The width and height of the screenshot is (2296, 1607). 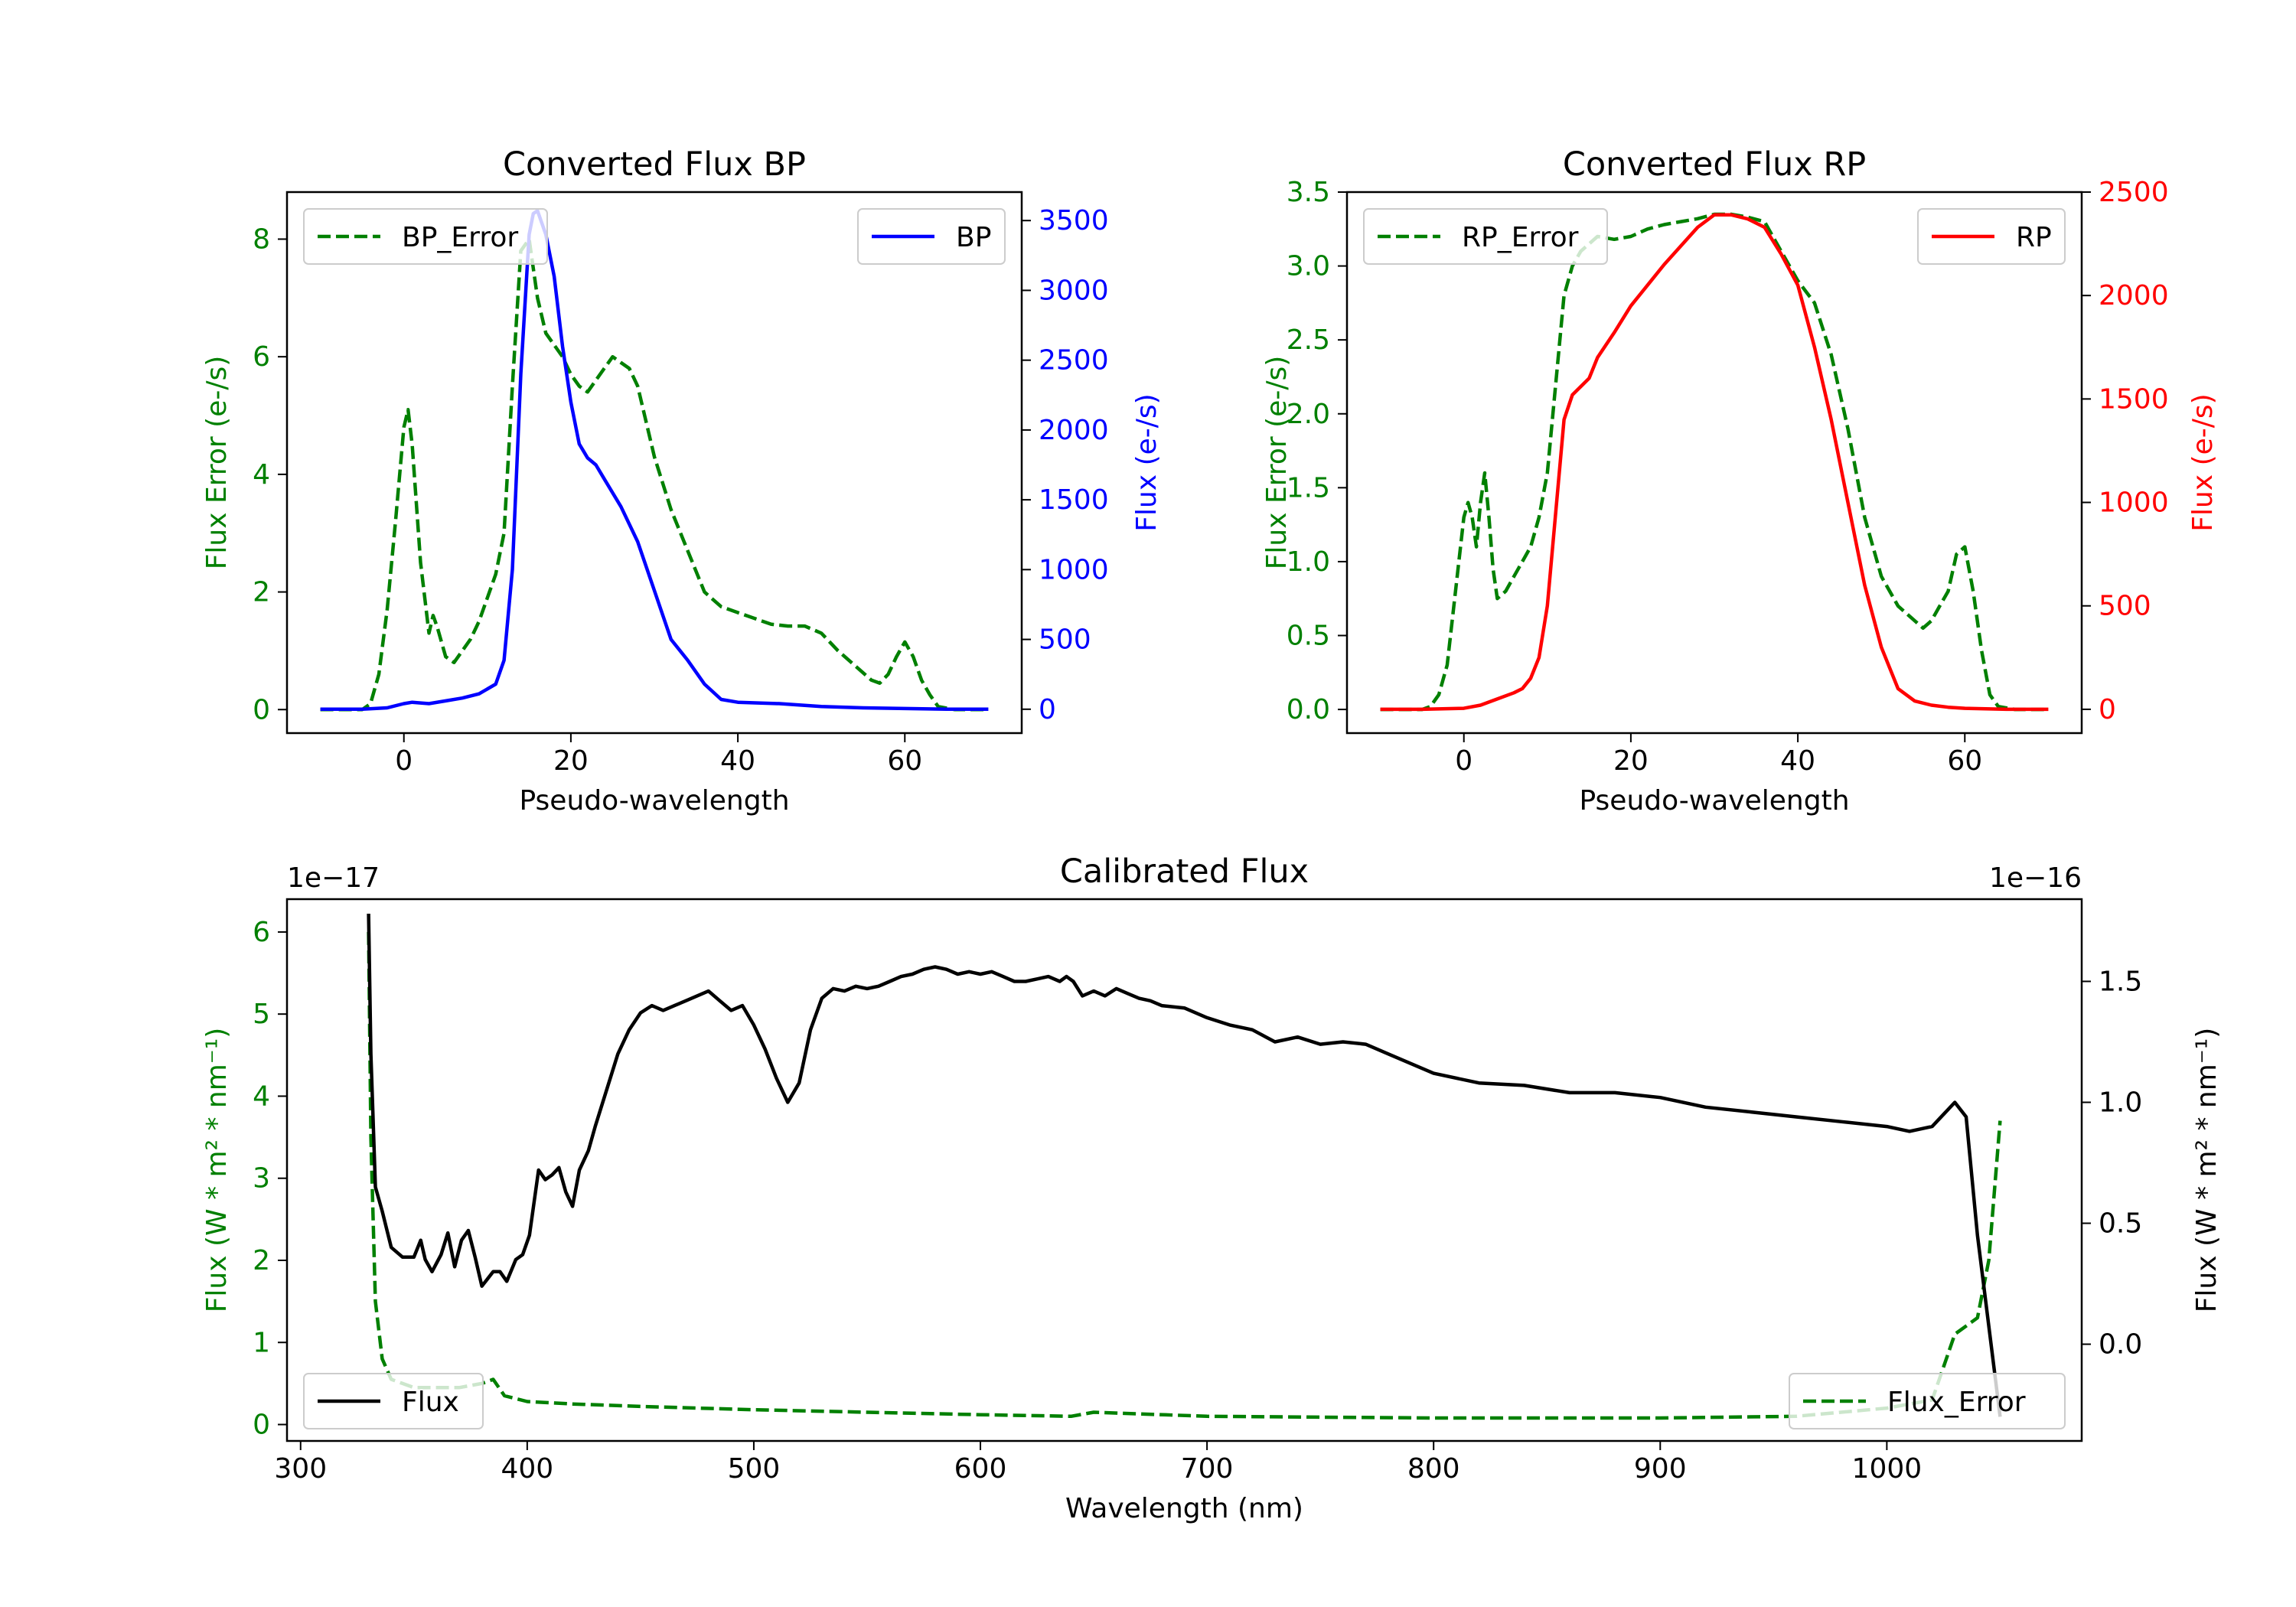 I want to click on x-tick-label: 700, so click(x=1207, y=1469).